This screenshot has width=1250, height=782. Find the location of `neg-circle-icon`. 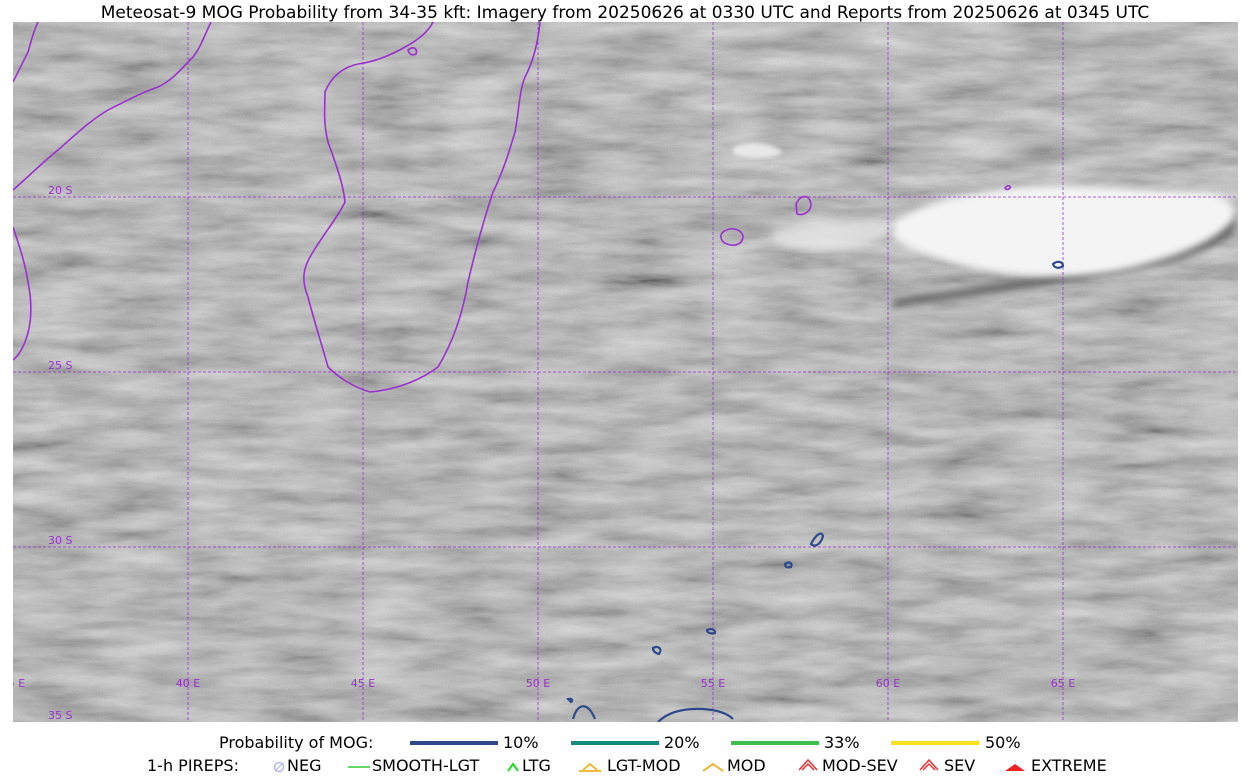

neg-circle-icon is located at coordinates (279, 767).